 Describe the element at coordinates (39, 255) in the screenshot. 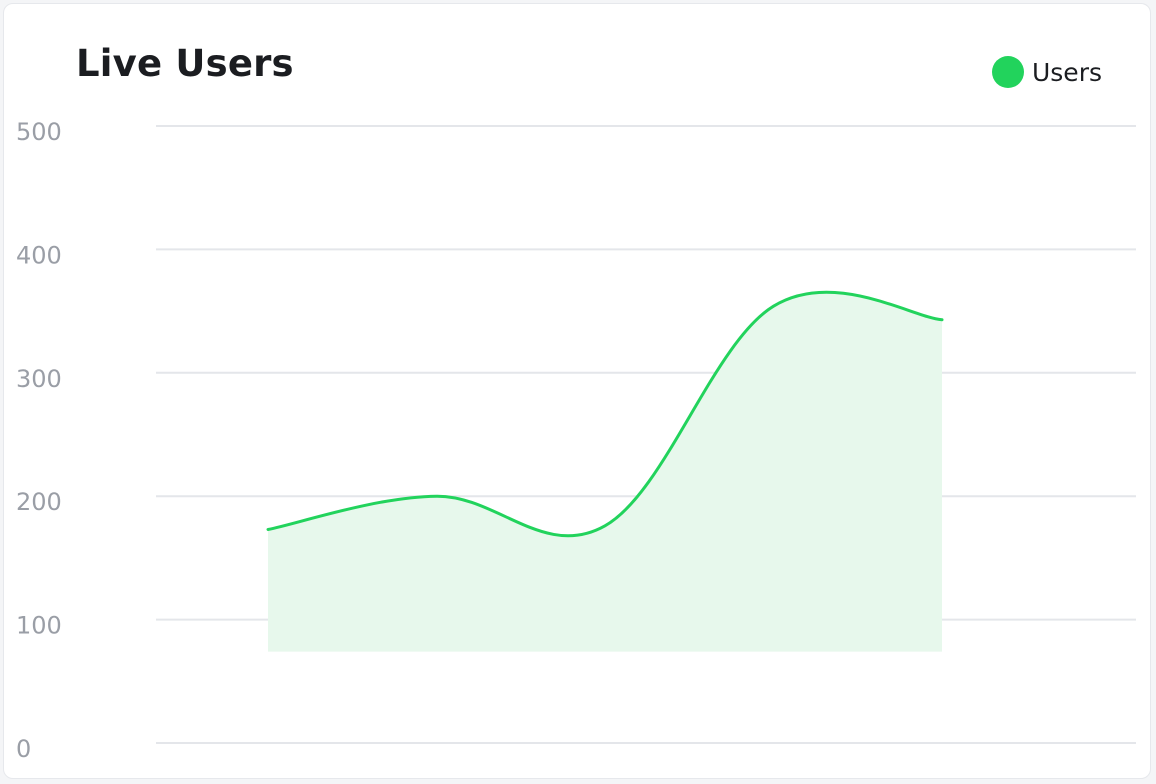

I see `y-tick-label: 400` at that location.